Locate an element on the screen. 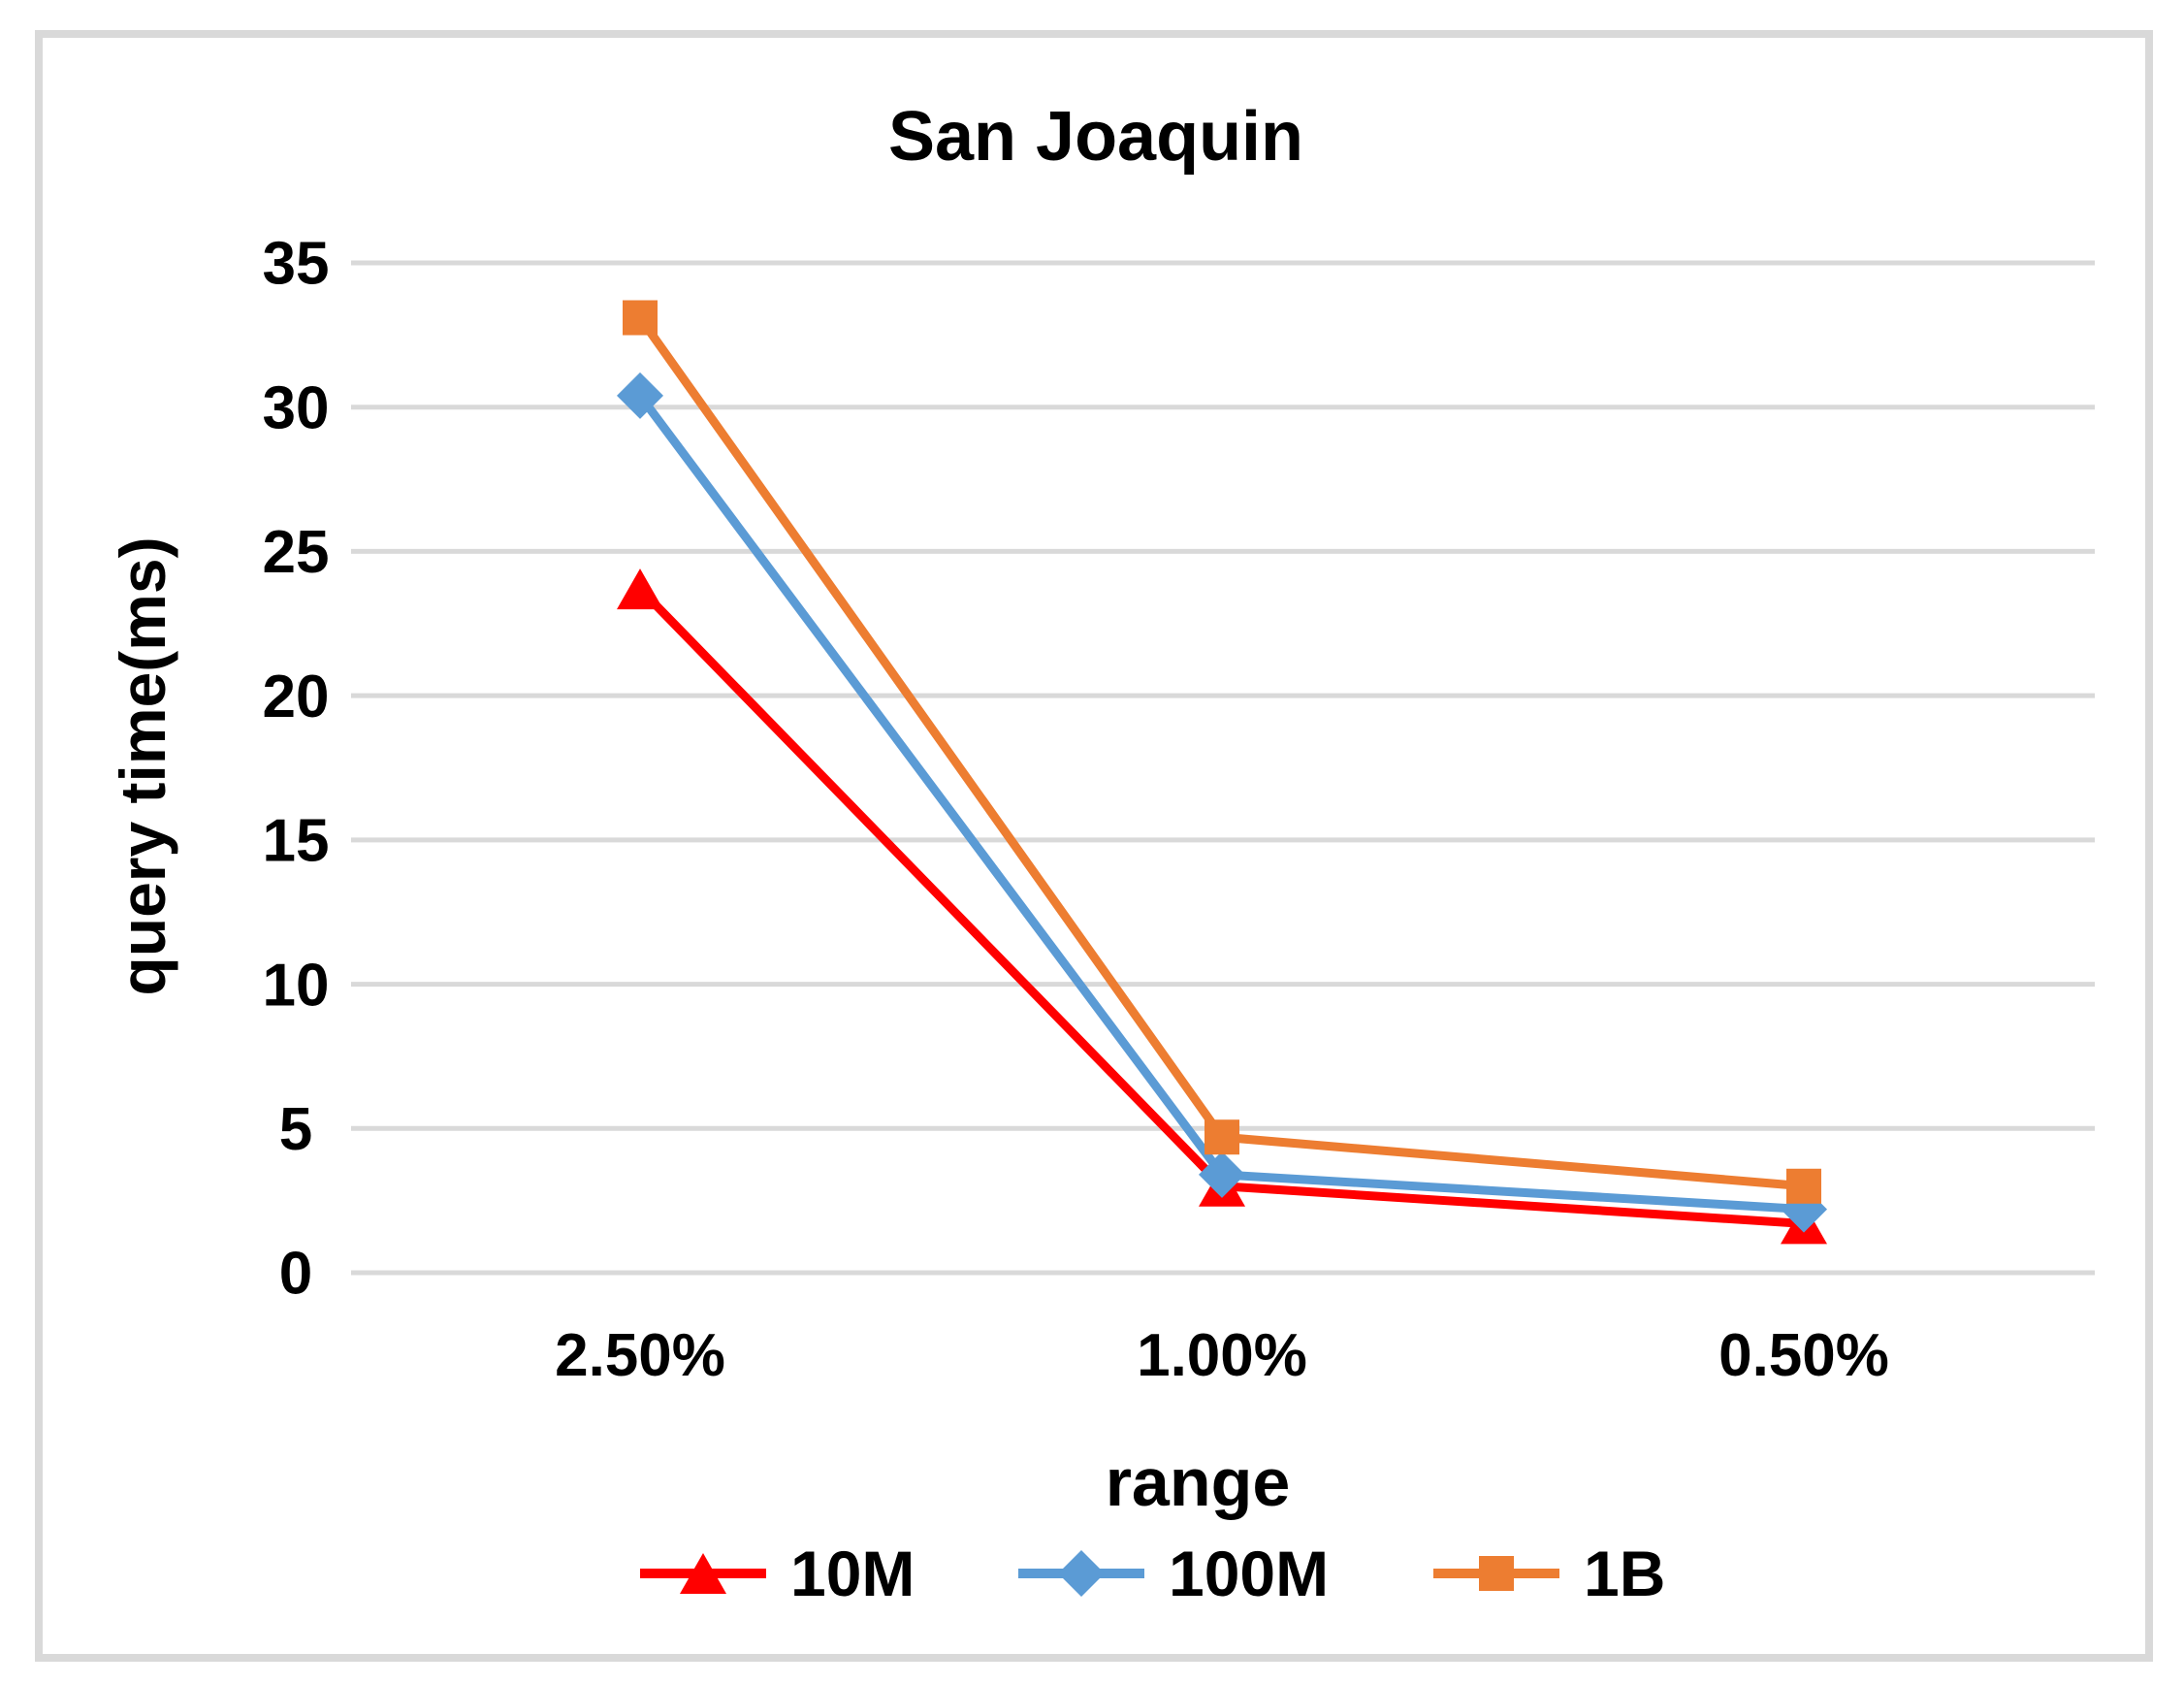  legend-item-1B: 1B is located at coordinates (1549, 1573).